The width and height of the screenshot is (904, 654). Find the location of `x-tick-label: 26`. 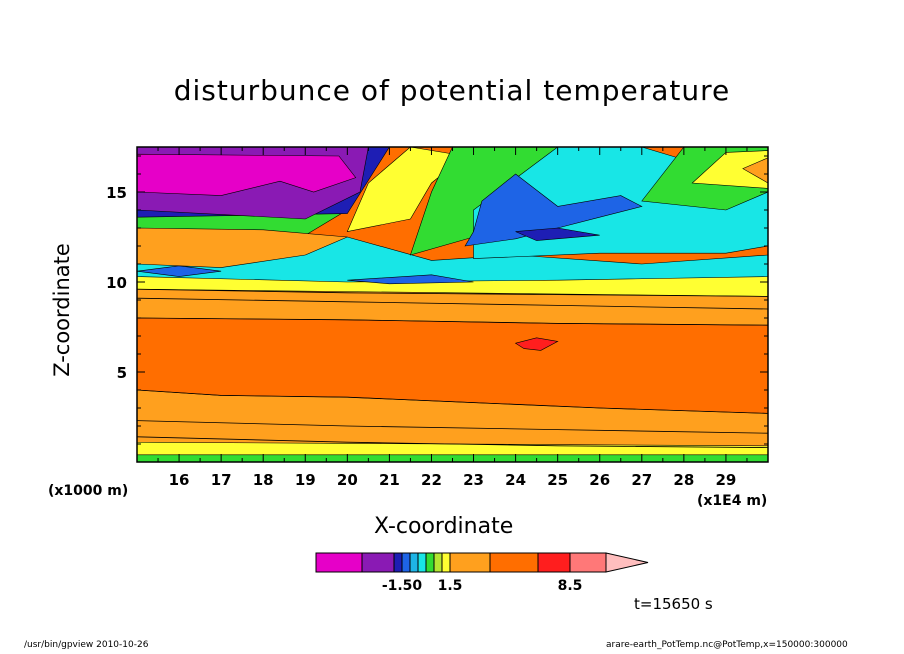

x-tick-label: 26 is located at coordinates (599, 480).